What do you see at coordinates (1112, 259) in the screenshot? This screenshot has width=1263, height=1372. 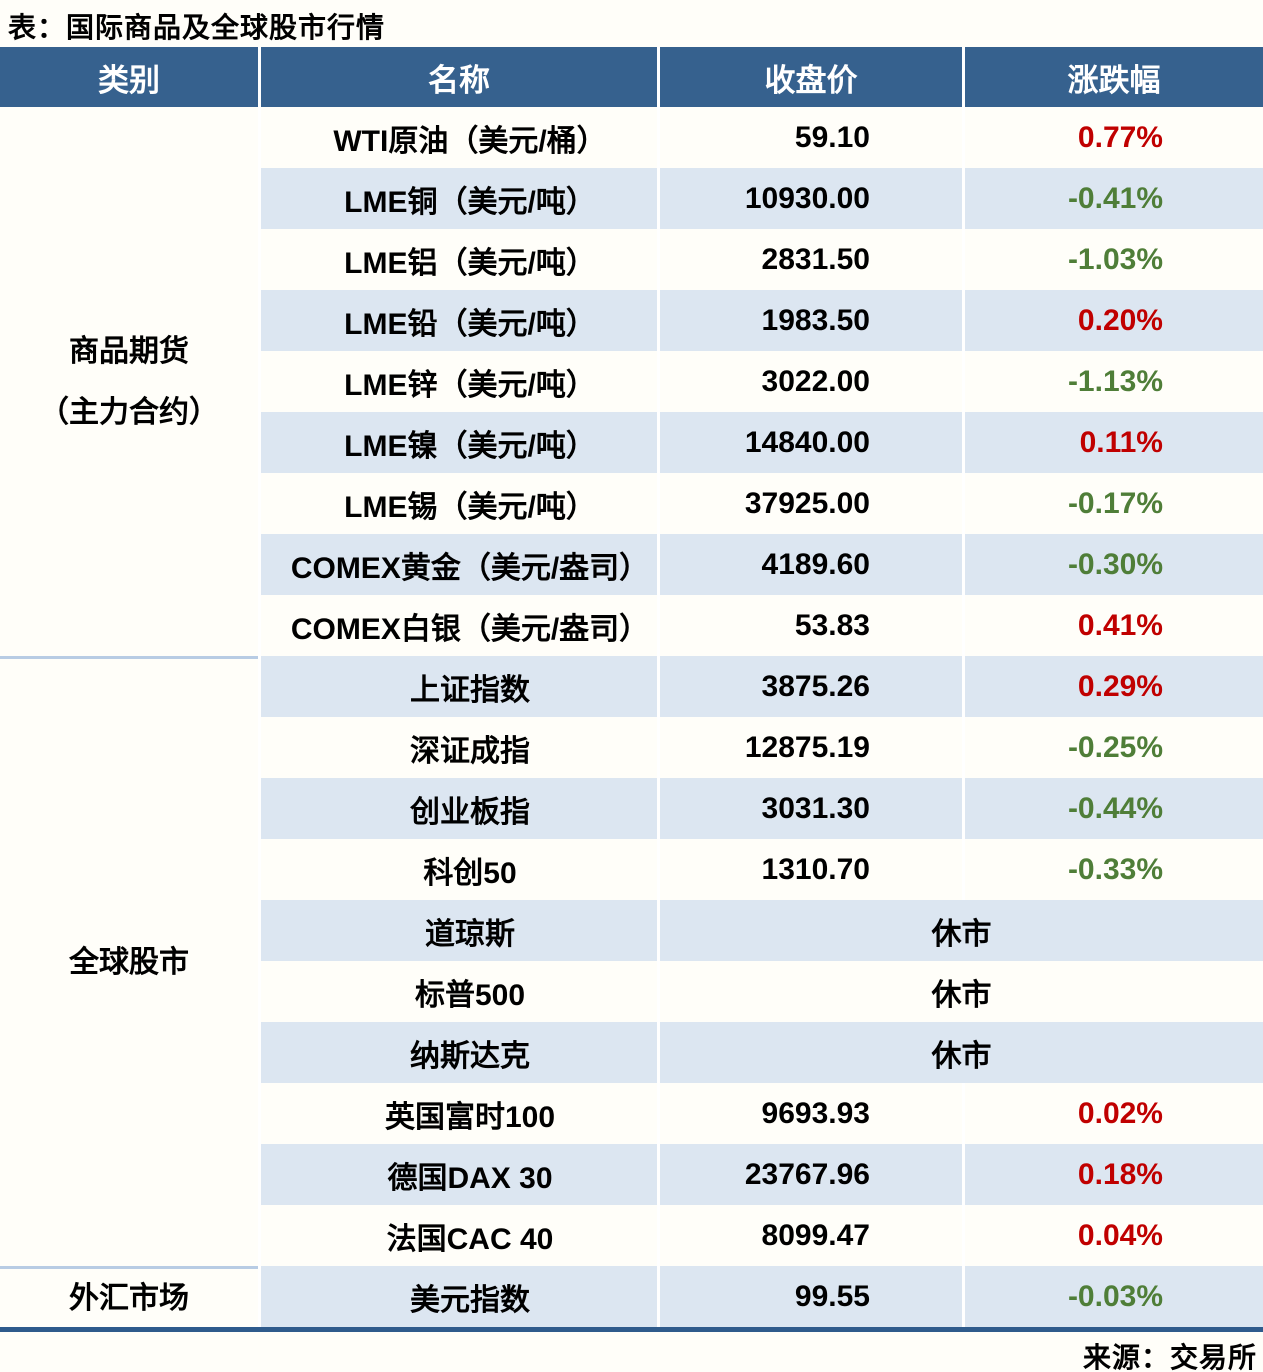 I see `change-percent-cell: -1.03%` at bounding box center [1112, 259].